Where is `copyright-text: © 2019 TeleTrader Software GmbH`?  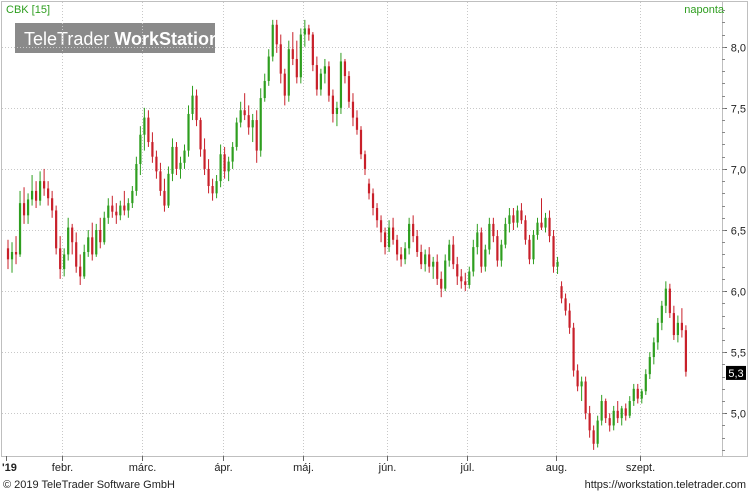 copyright-text: © 2019 TeleTrader Software GmbH is located at coordinates (89, 485).